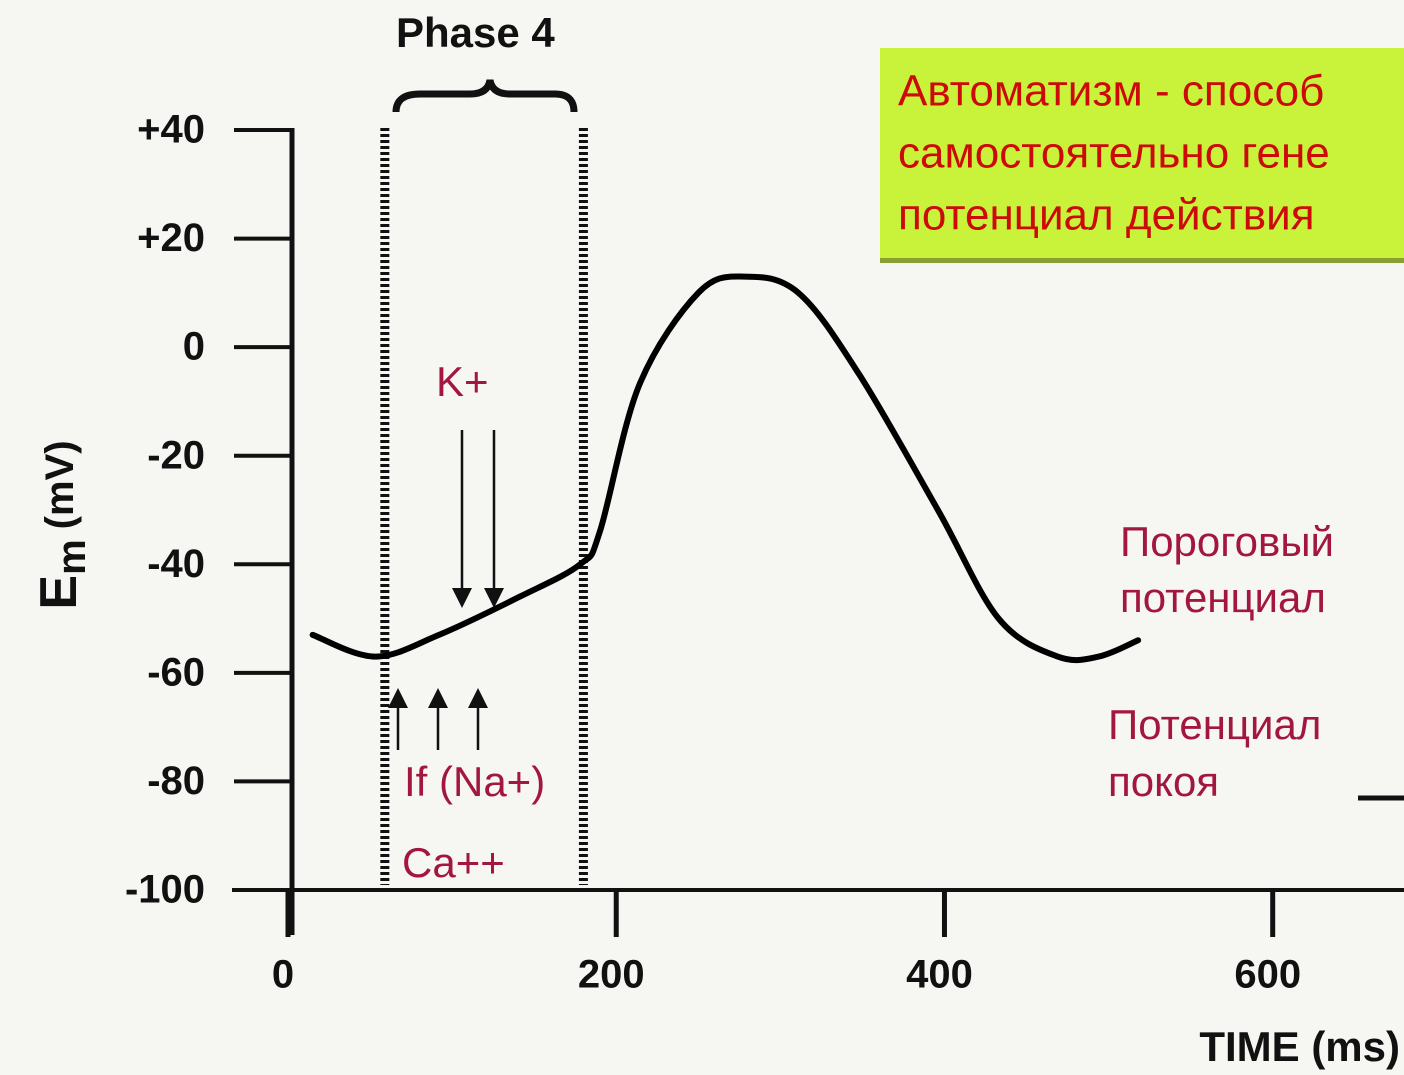 The image size is (1404, 1075). I want to click on x-axis-label: TIME (ms), so click(1299, 1046).